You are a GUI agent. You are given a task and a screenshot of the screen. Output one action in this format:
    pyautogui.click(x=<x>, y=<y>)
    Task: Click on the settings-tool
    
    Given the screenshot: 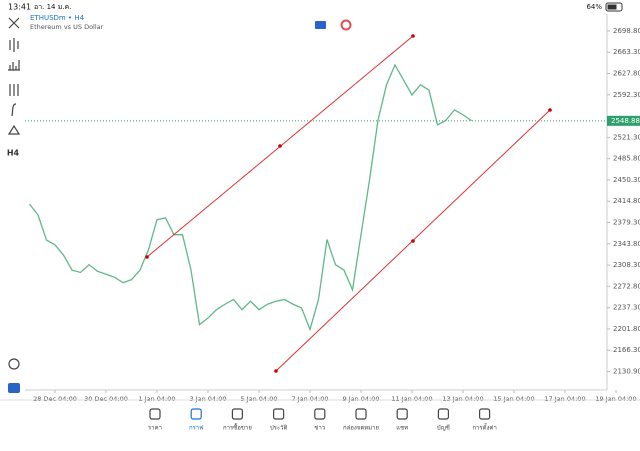 What is the action you would take?
    pyautogui.click(x=14, y=90)
    